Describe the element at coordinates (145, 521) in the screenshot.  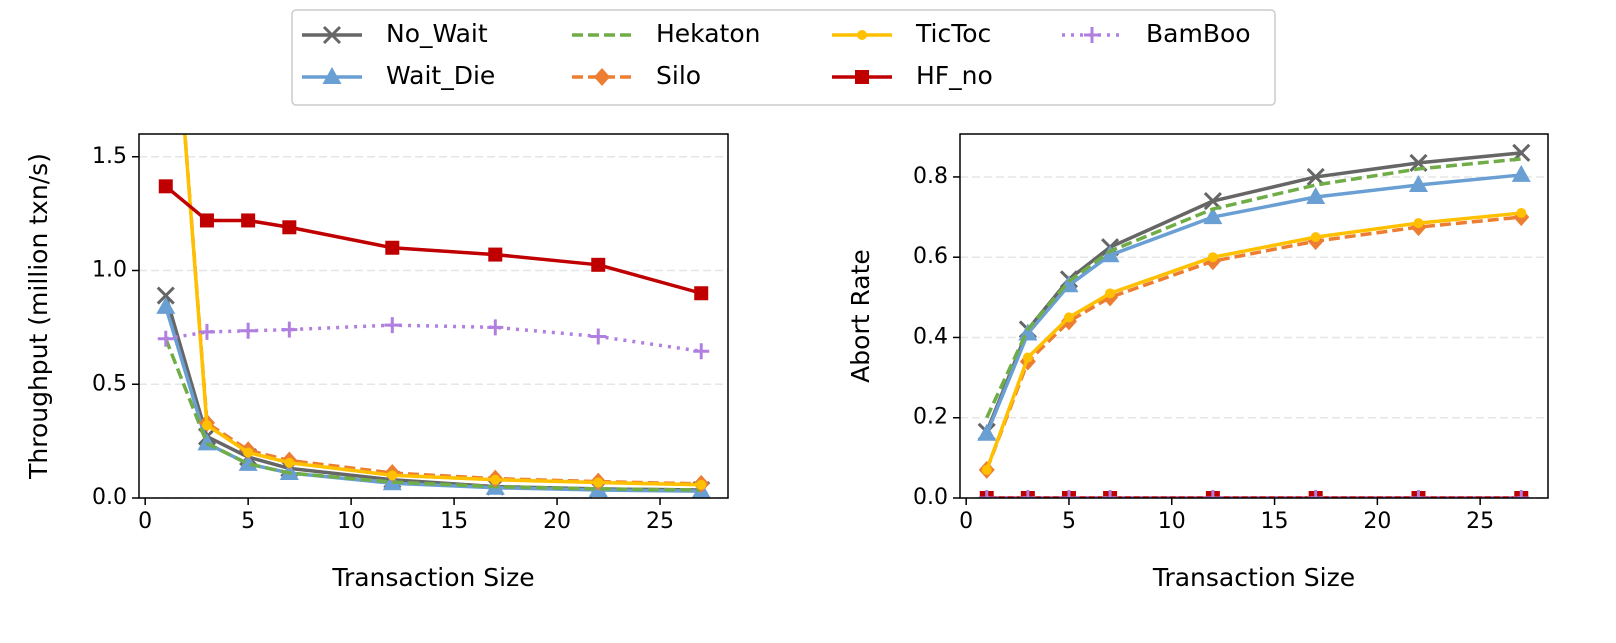
I see `x-tick-label: 0` at that location.